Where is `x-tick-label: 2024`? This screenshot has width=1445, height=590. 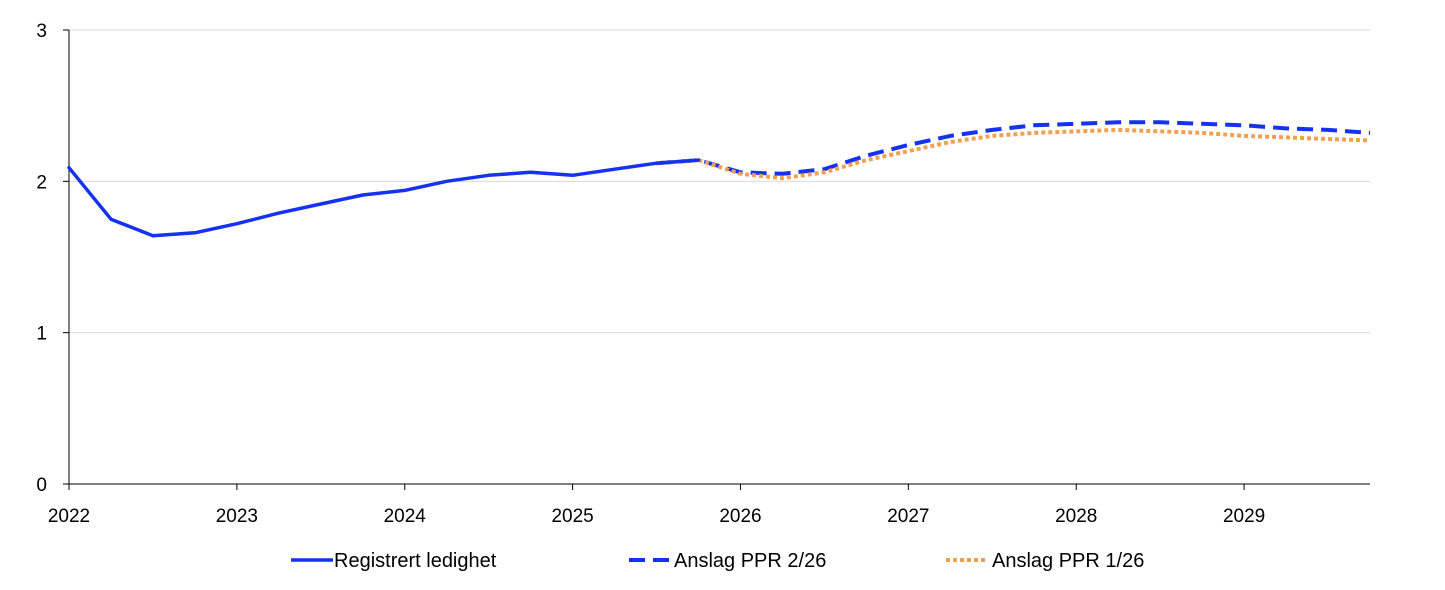
x-tick-label: 2024 is located at coordinates (405, 516).